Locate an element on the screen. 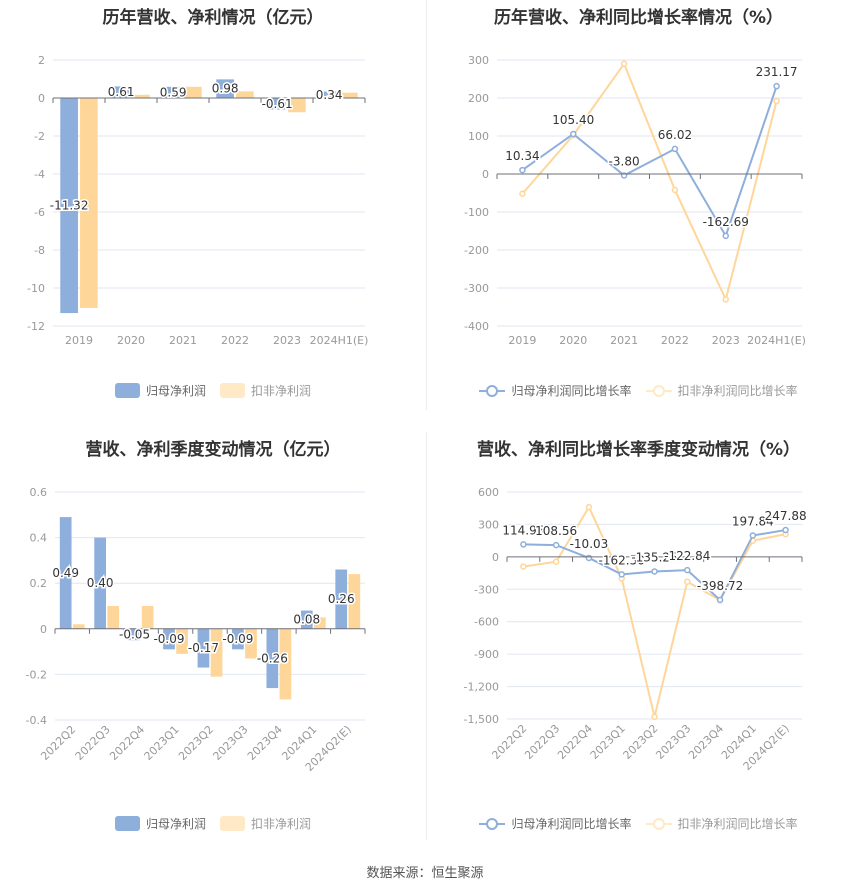  x-tick-label: 2022Q3 is located at coordinates (542, 742).